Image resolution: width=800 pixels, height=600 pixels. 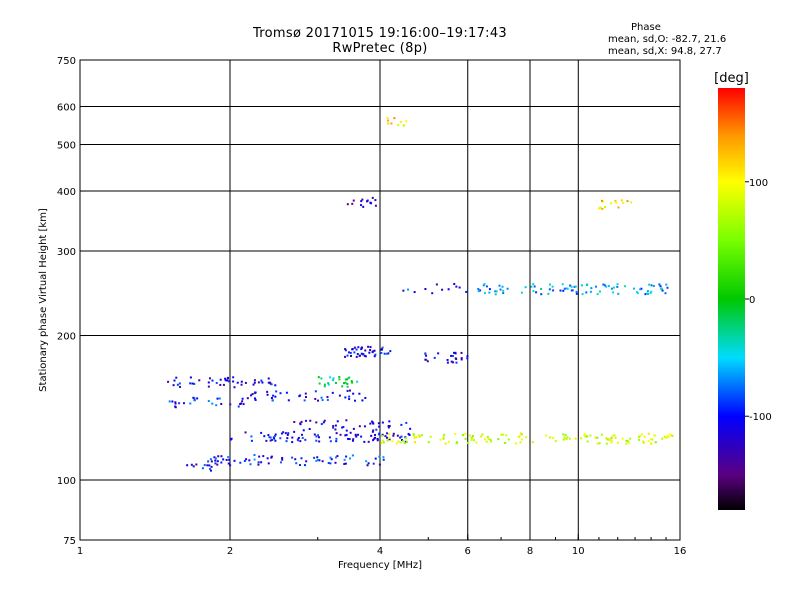 I want to click on x-tick-label: 4, so click(x=380, y=551).